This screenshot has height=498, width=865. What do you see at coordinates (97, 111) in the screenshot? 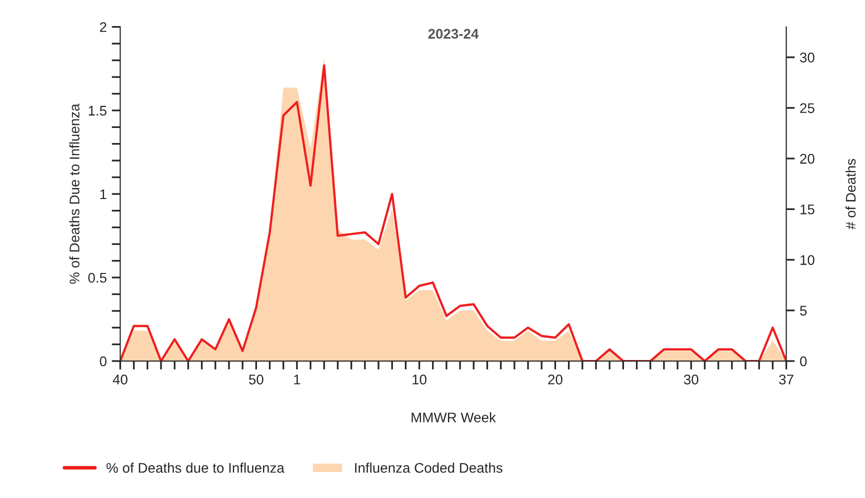
I see `y-tick-label: 1.5` at bounding box center [97, 111].